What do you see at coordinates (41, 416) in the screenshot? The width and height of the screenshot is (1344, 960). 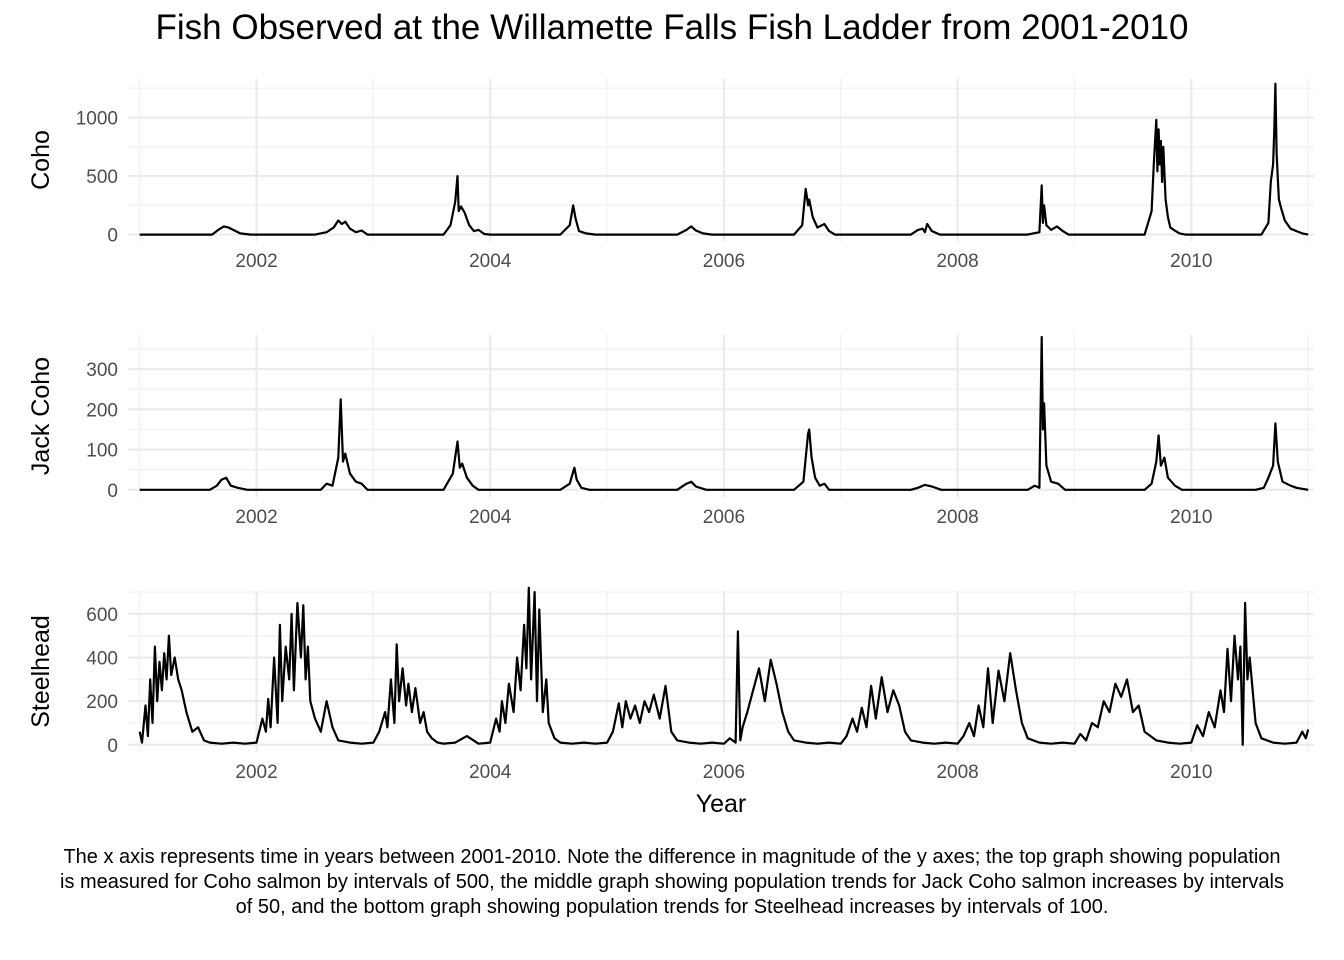 I see `y-axis-label: Jack Coho` at bounding box center [41, 416].